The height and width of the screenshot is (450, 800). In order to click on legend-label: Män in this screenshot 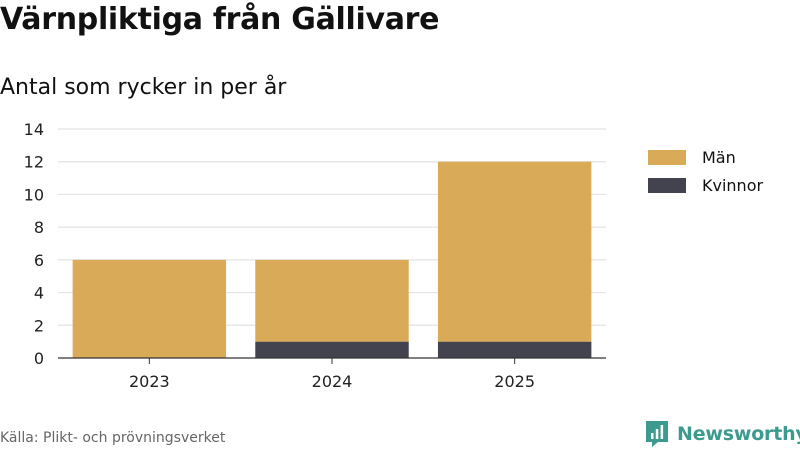, I will do `click(719, 157)`.